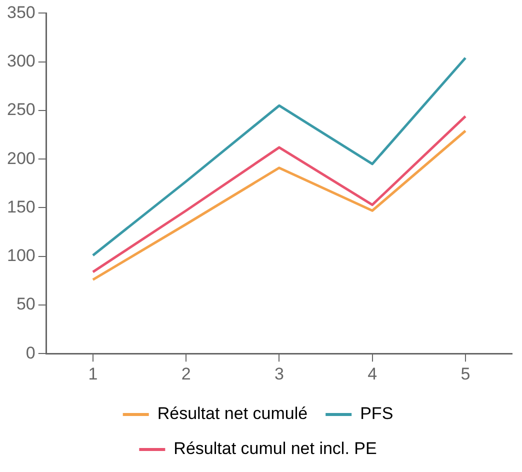  What do you see at coordinates (93, 374) in the screenshot?
I see `x-tick-label: 1` at bounding box center [93, 374].